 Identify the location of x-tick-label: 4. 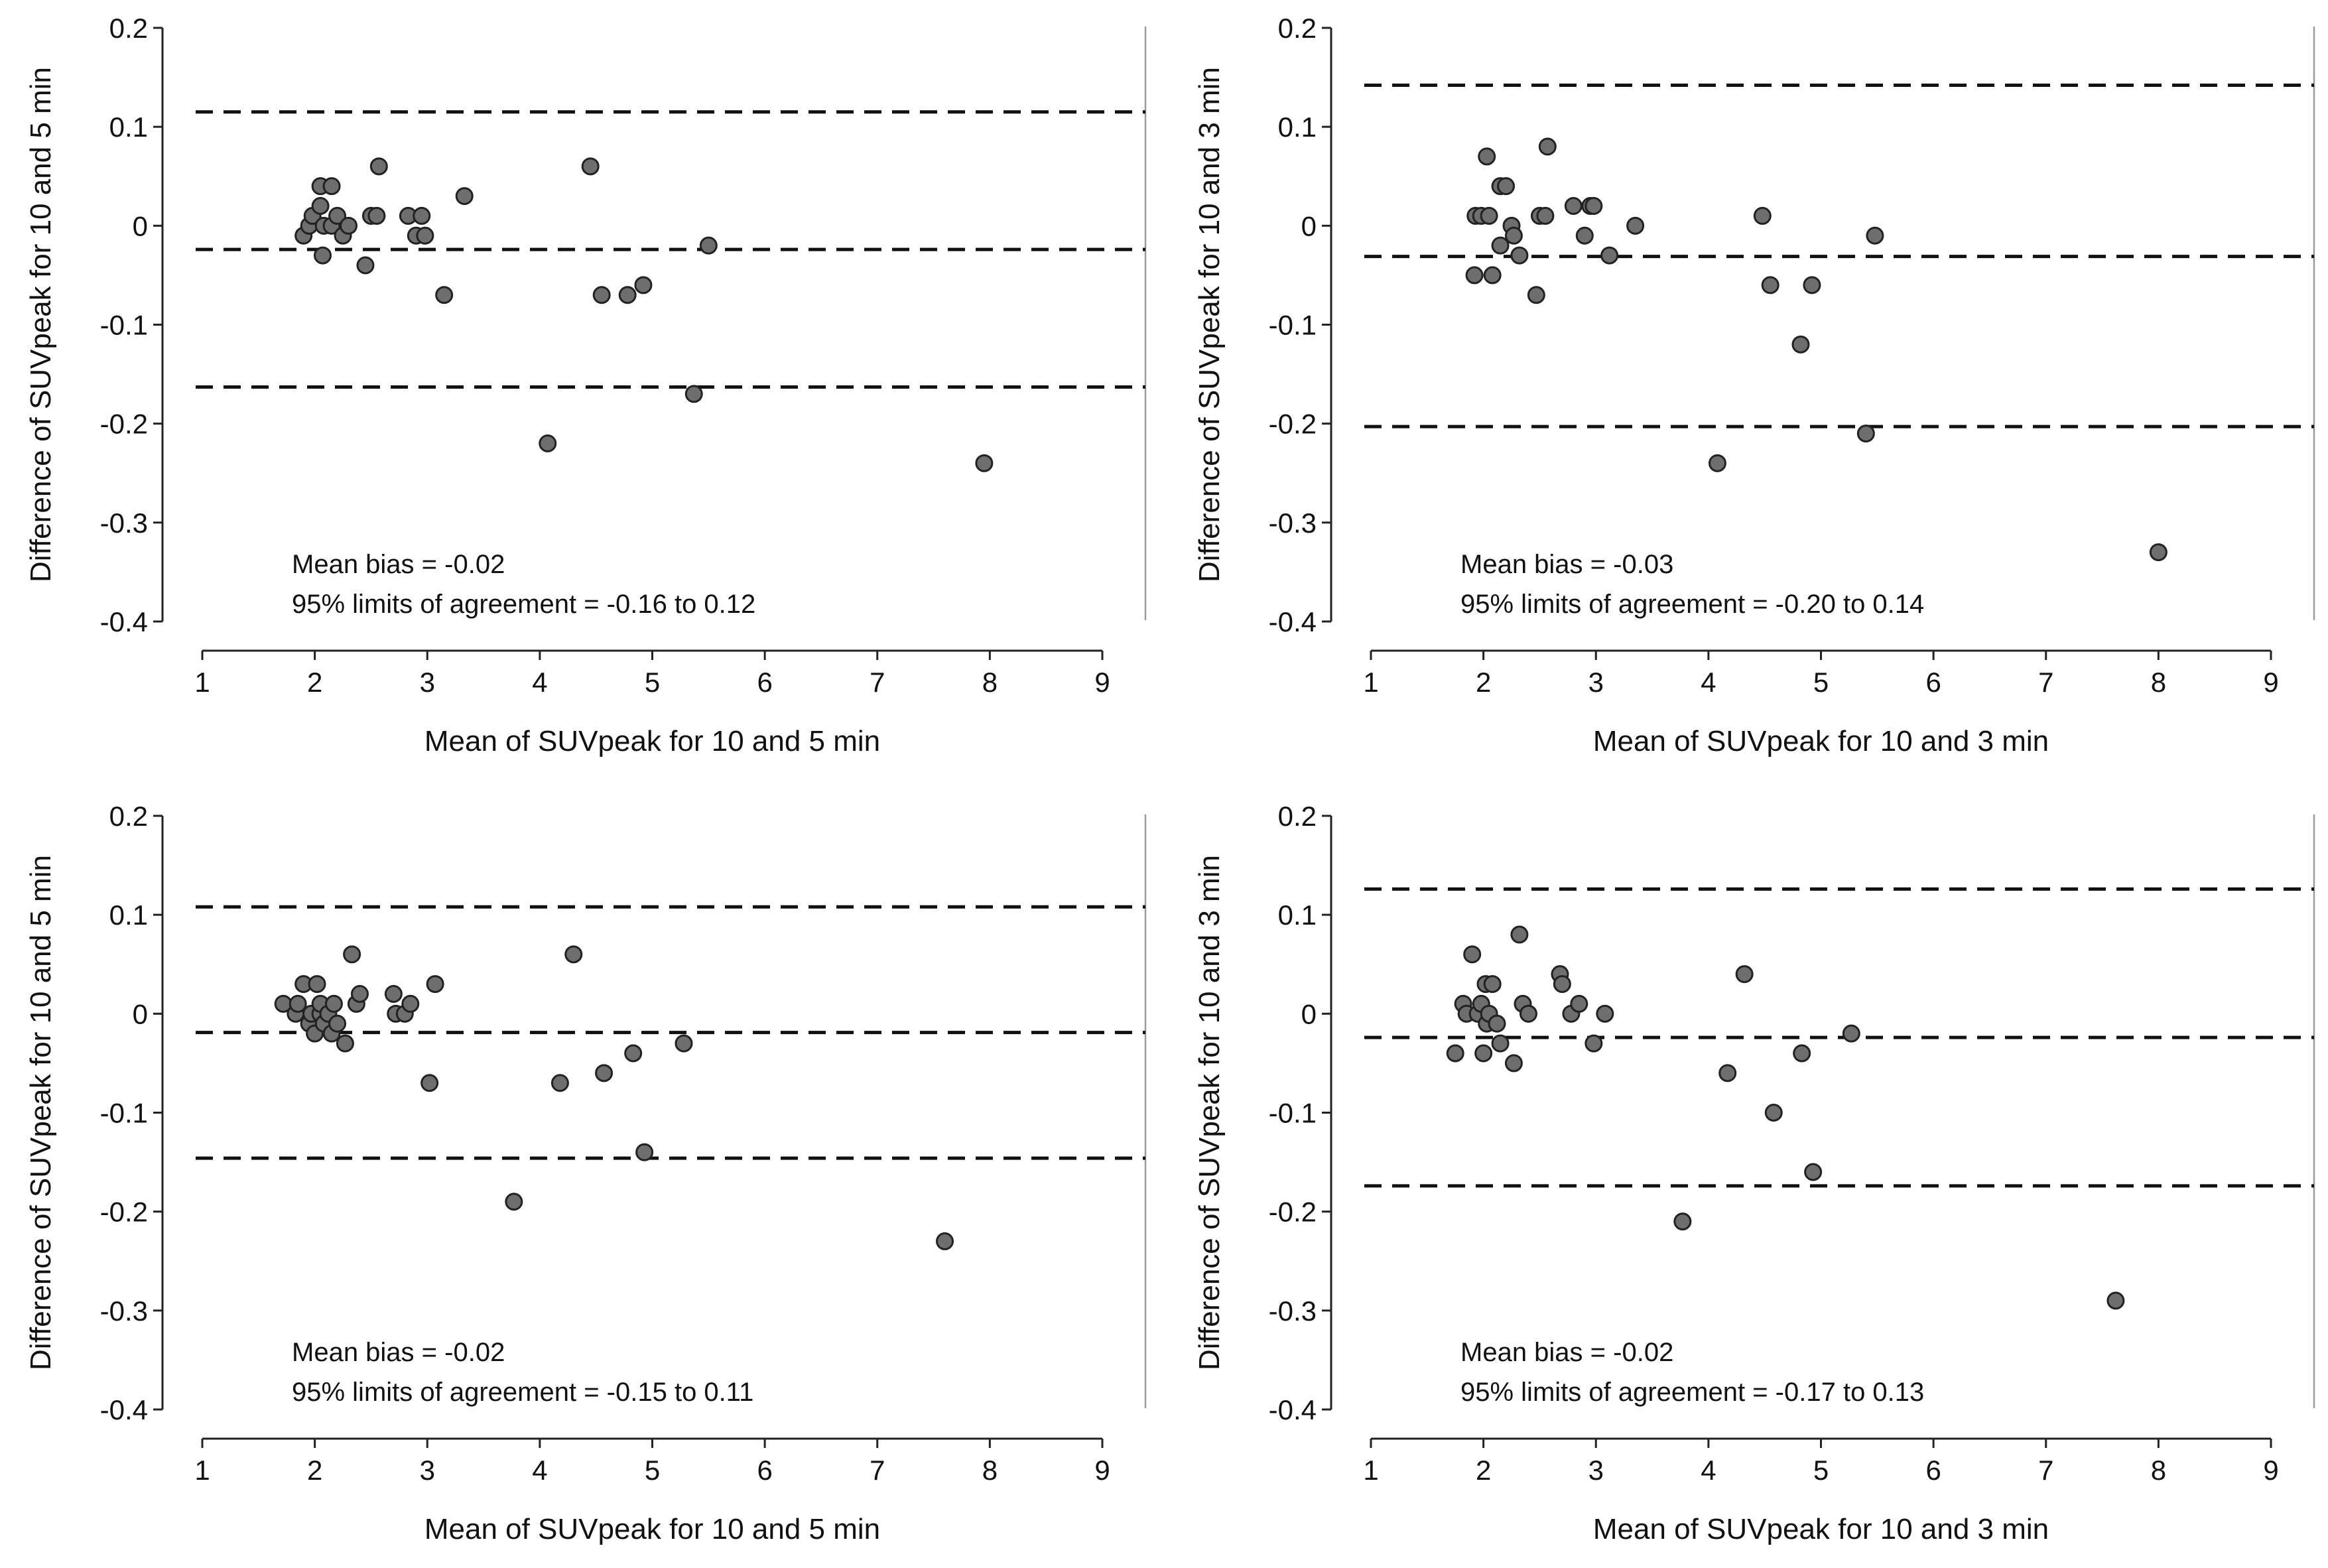
(539, 682).